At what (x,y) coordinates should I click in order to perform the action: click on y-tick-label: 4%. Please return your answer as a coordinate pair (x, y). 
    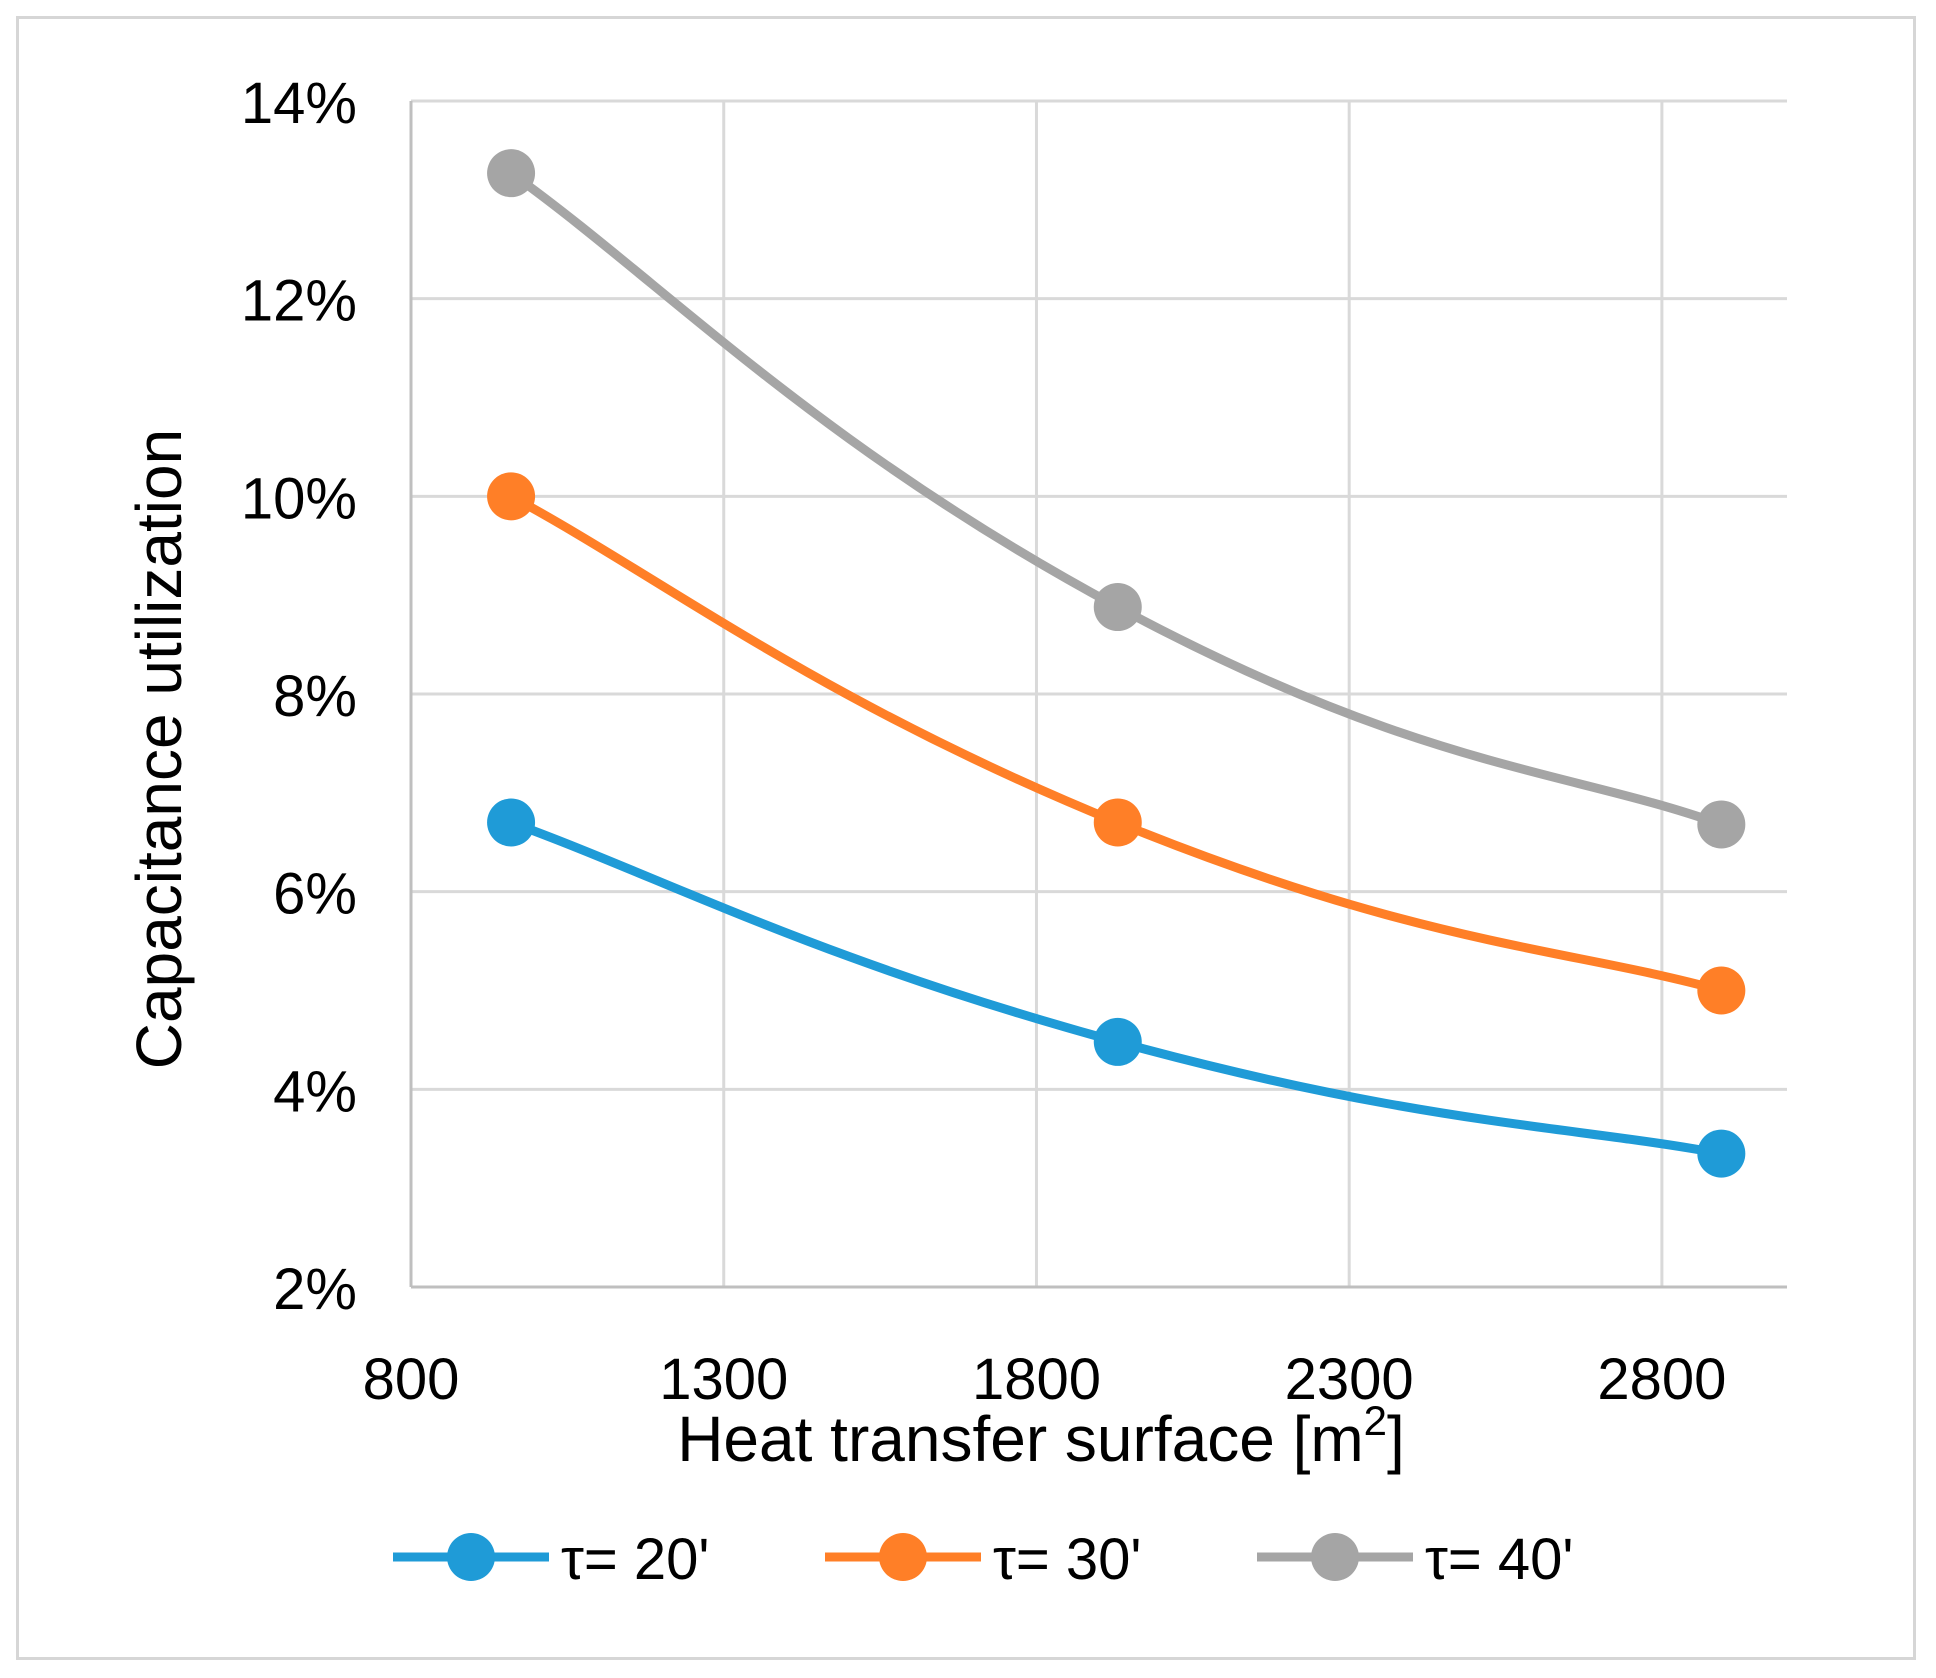
    Looking at the image, I should click on (315, 1091).